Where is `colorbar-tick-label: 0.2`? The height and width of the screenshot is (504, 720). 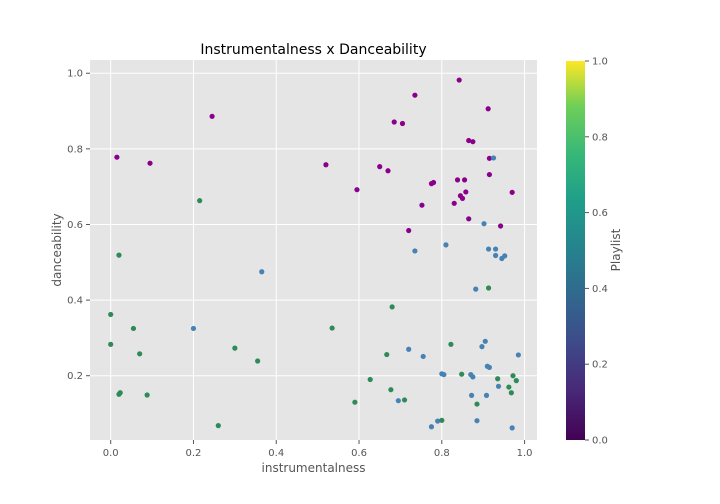
colorbar-tick-label: 0.2 is located at coordinates (600, 365).